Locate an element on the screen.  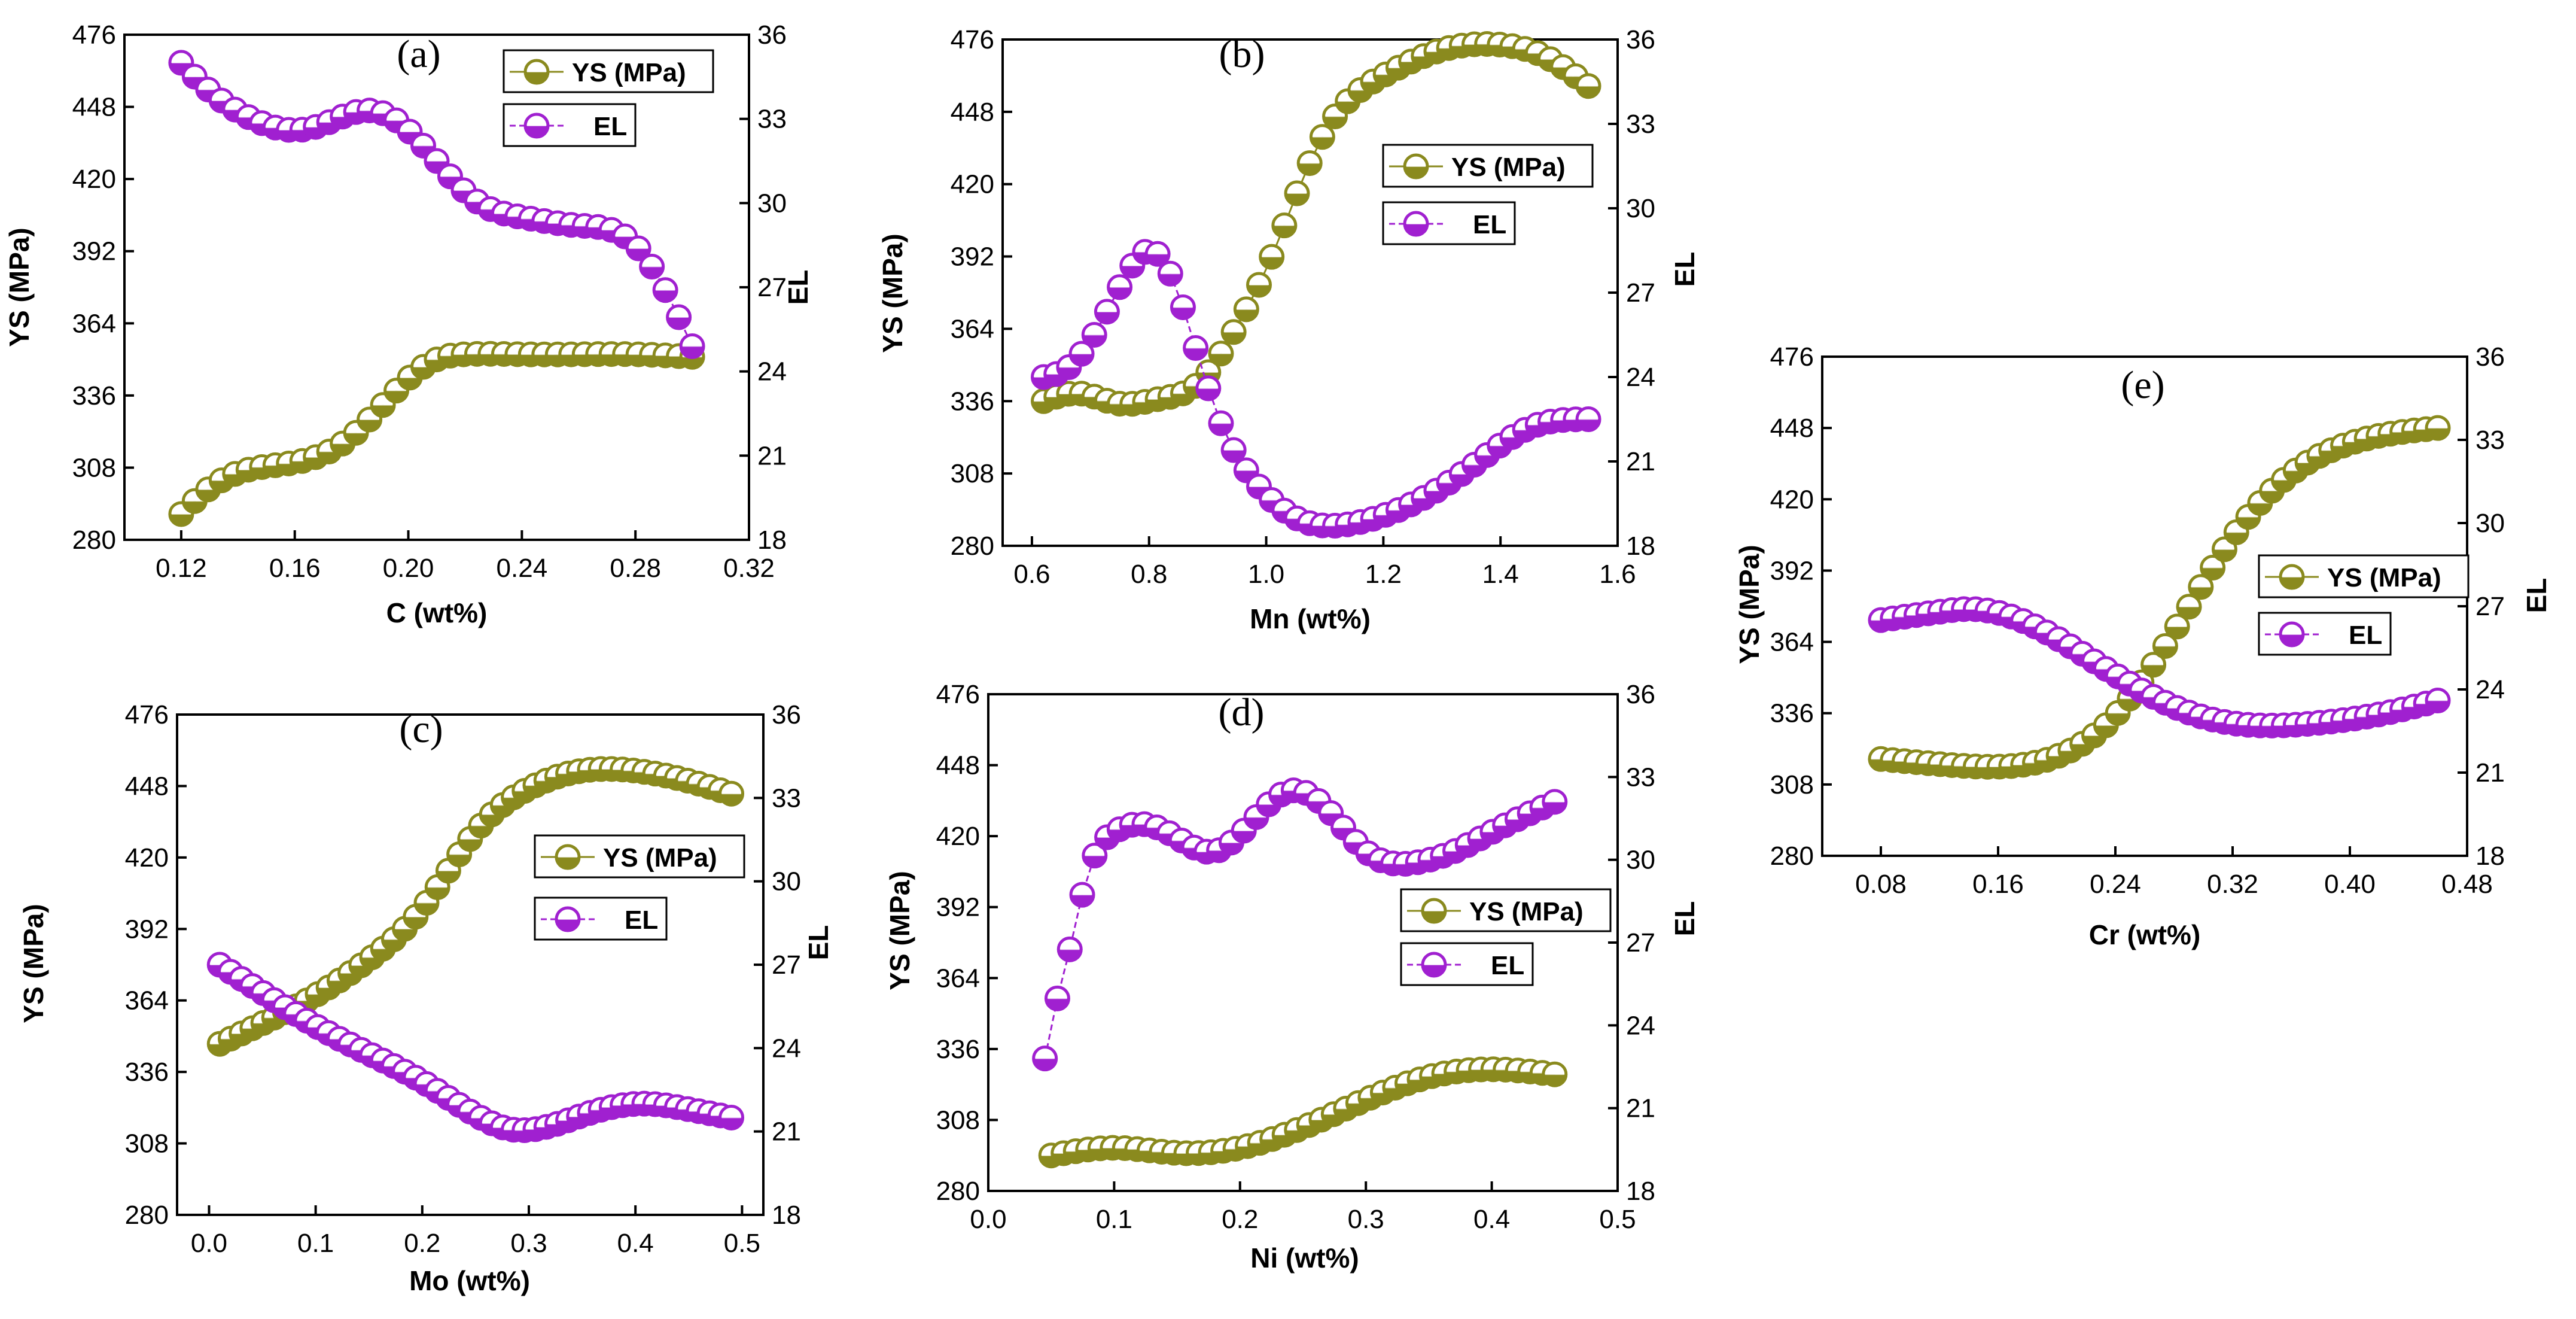
x-tick-label: 1.4 is located at coordinates (1500, 574).